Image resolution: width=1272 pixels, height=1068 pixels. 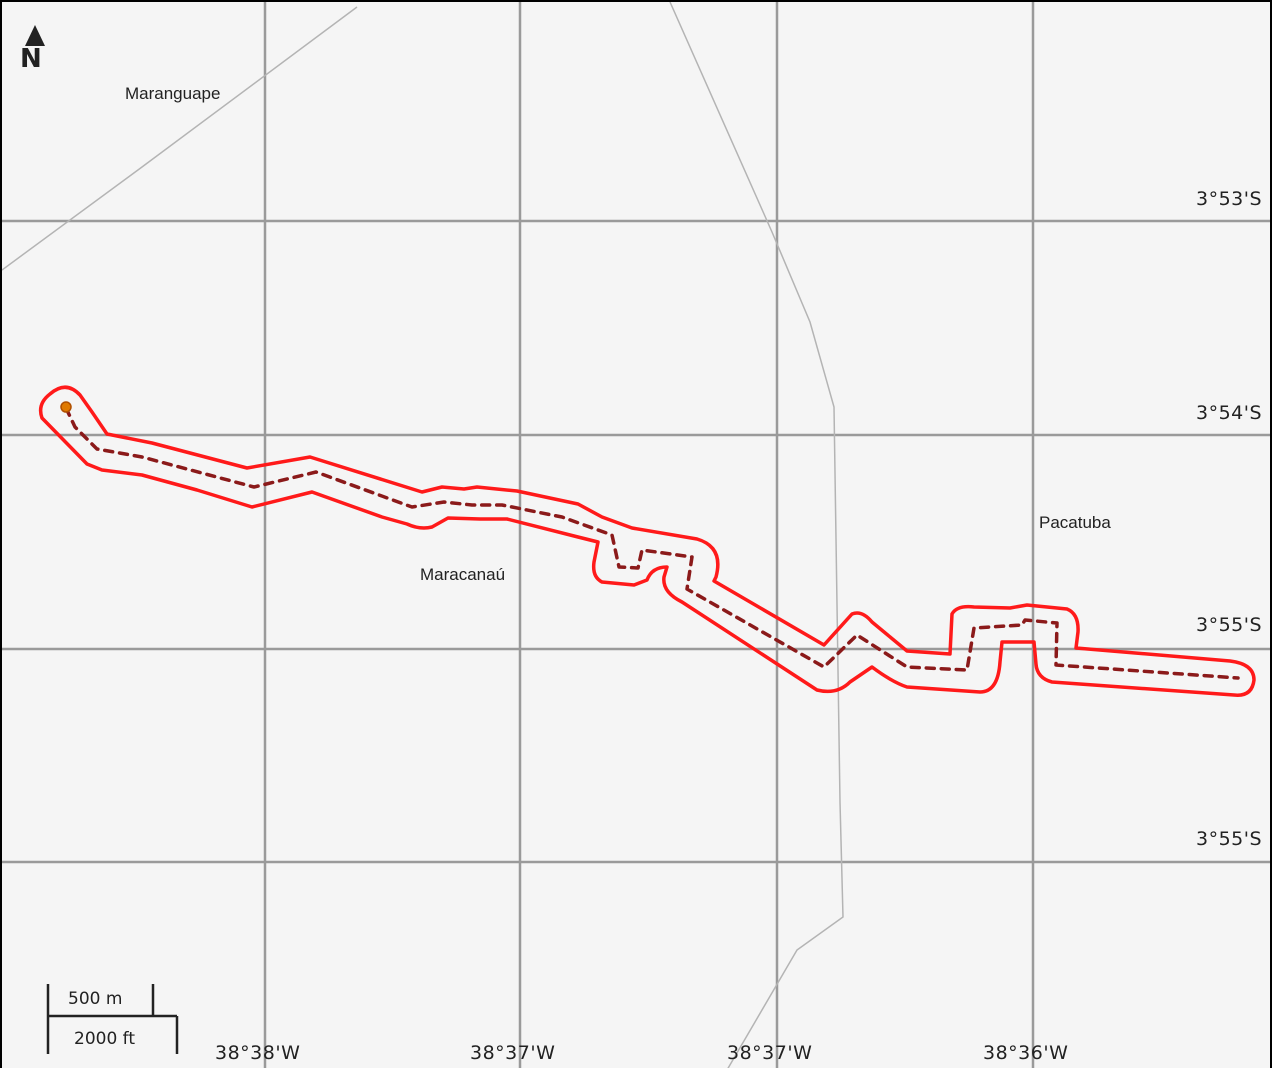 What do you see at coordinates (258, 1053) in the screenshot?
I see `longitude-label: 38°38'W` at bounding box center [258, 1053].